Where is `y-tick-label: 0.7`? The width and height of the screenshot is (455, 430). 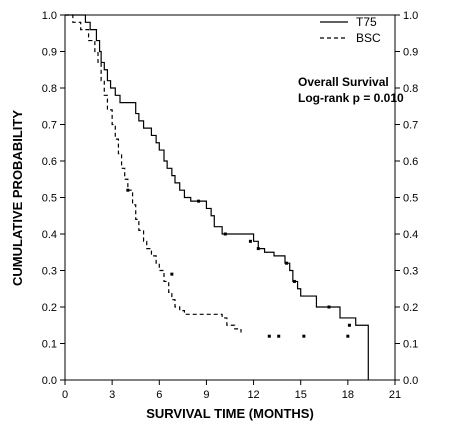
y-tick-label: 0.7 is located at coordinates (49, 126).